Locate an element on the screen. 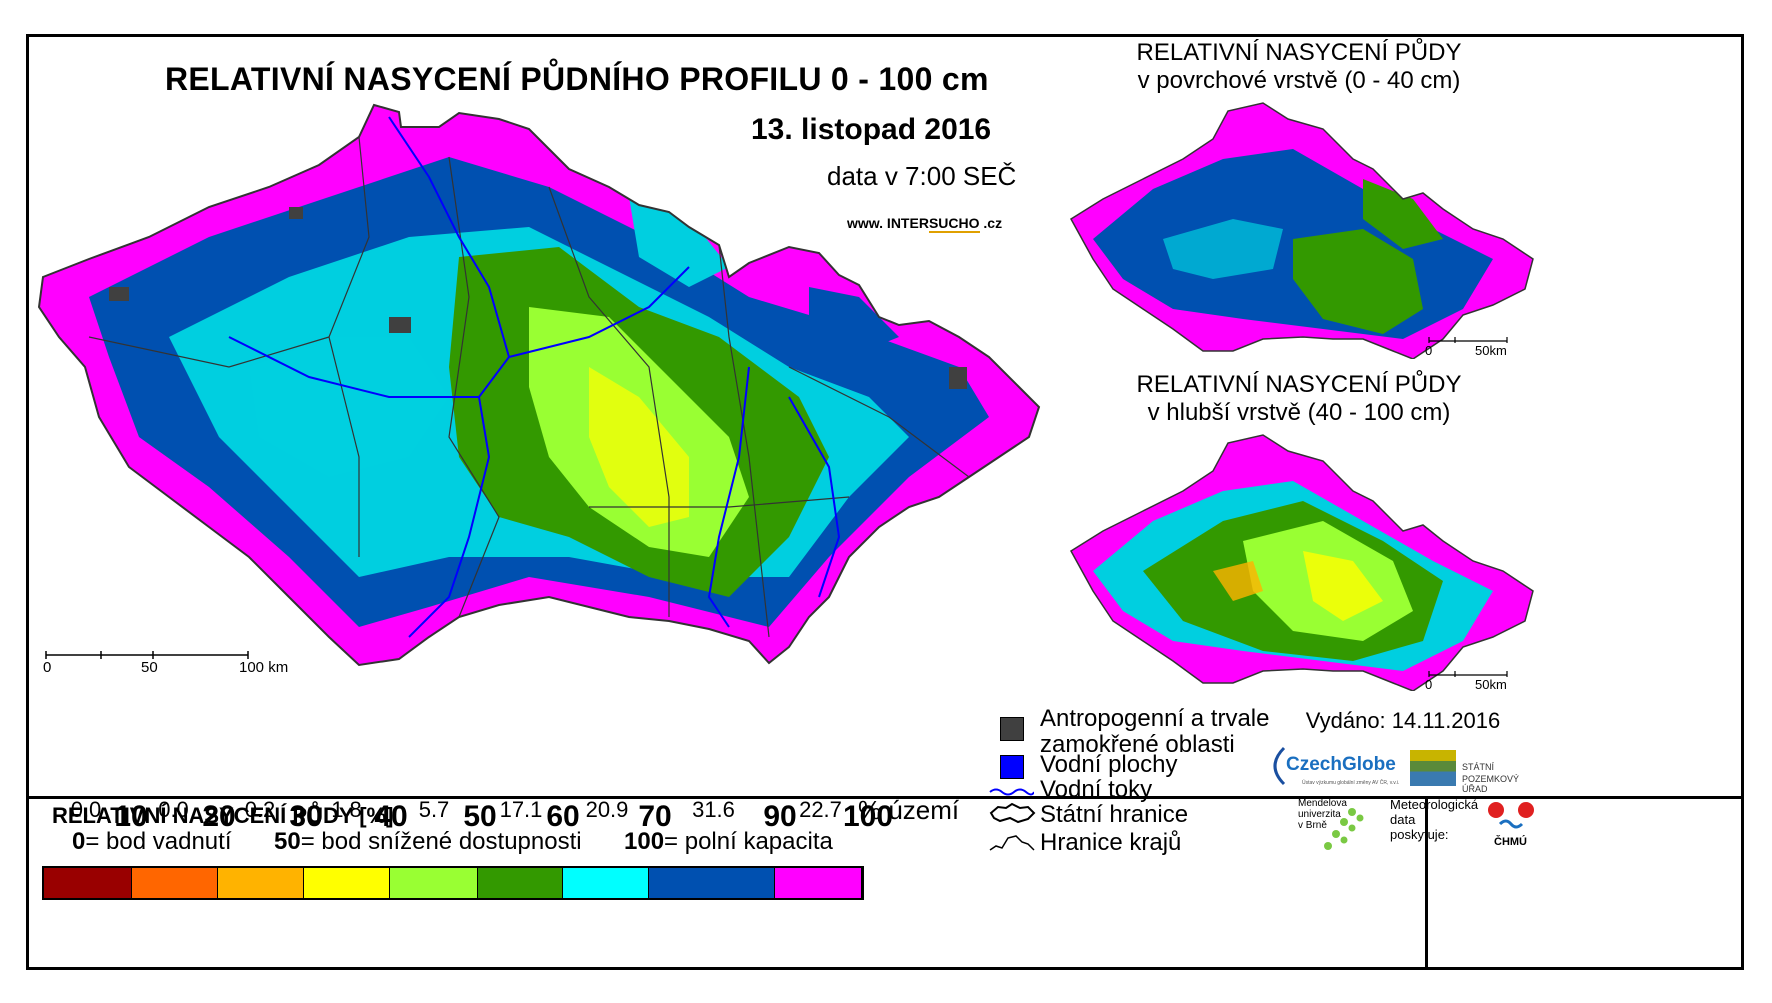  legend-threshold: 60 is located at coordinates (563, 816).